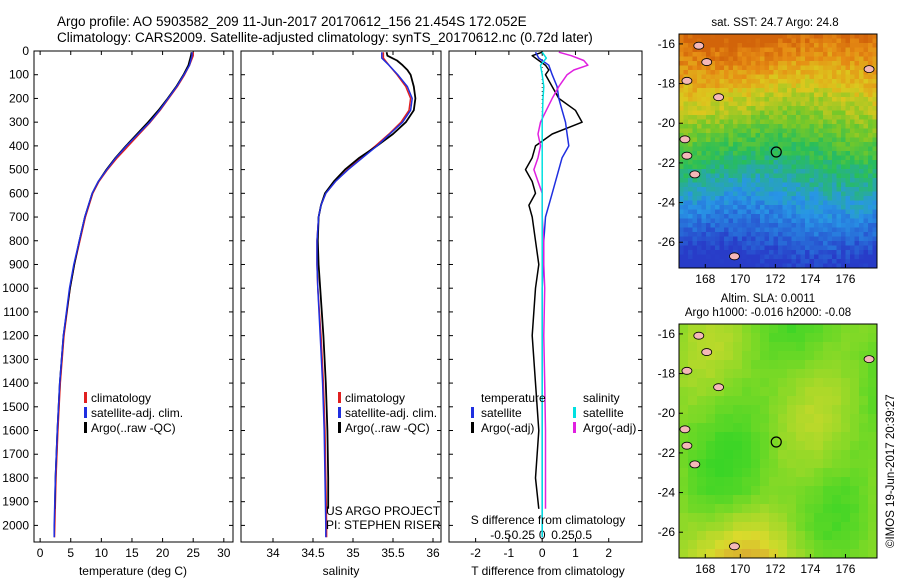 Image resolution: width=900 pixels, height=580 pixels. Describe the element at coordinates (543, 294) in the screenshot. I see `series-s-satellite-line` at that location.